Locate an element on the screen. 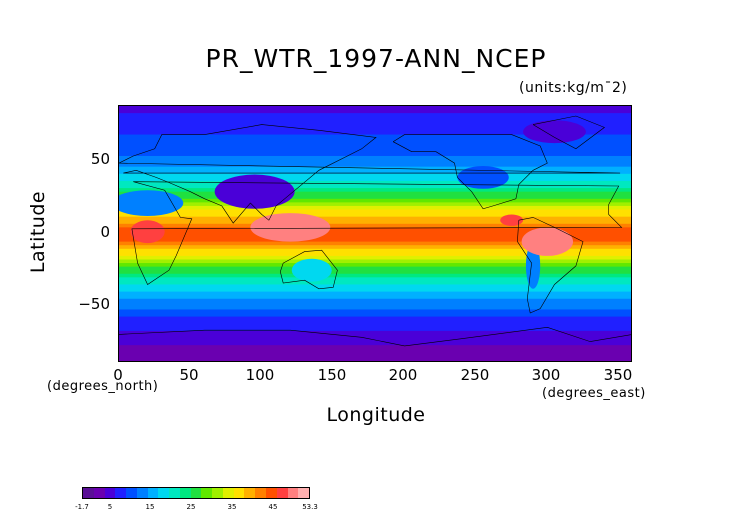 This screenshot has width=752, height=532. congo-moist is located at coordinates (147, 232).